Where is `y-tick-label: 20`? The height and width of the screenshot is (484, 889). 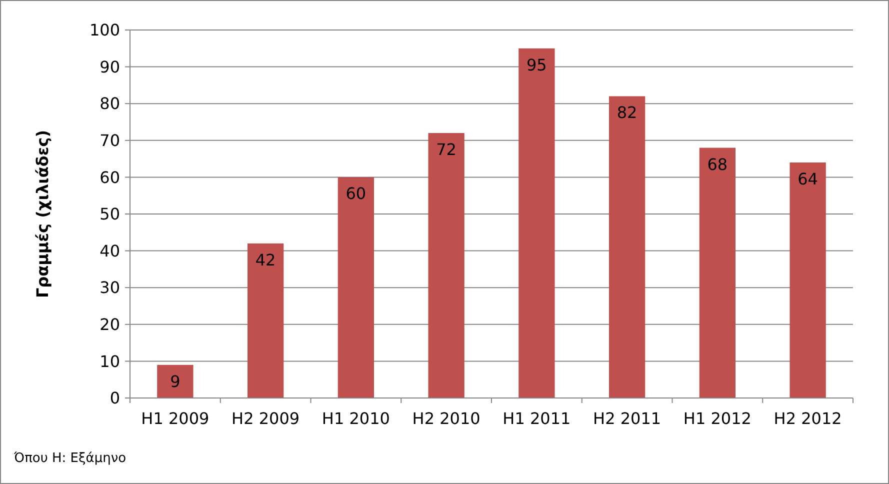
y-tick-label: 20 is located at coordinates (110, 324).